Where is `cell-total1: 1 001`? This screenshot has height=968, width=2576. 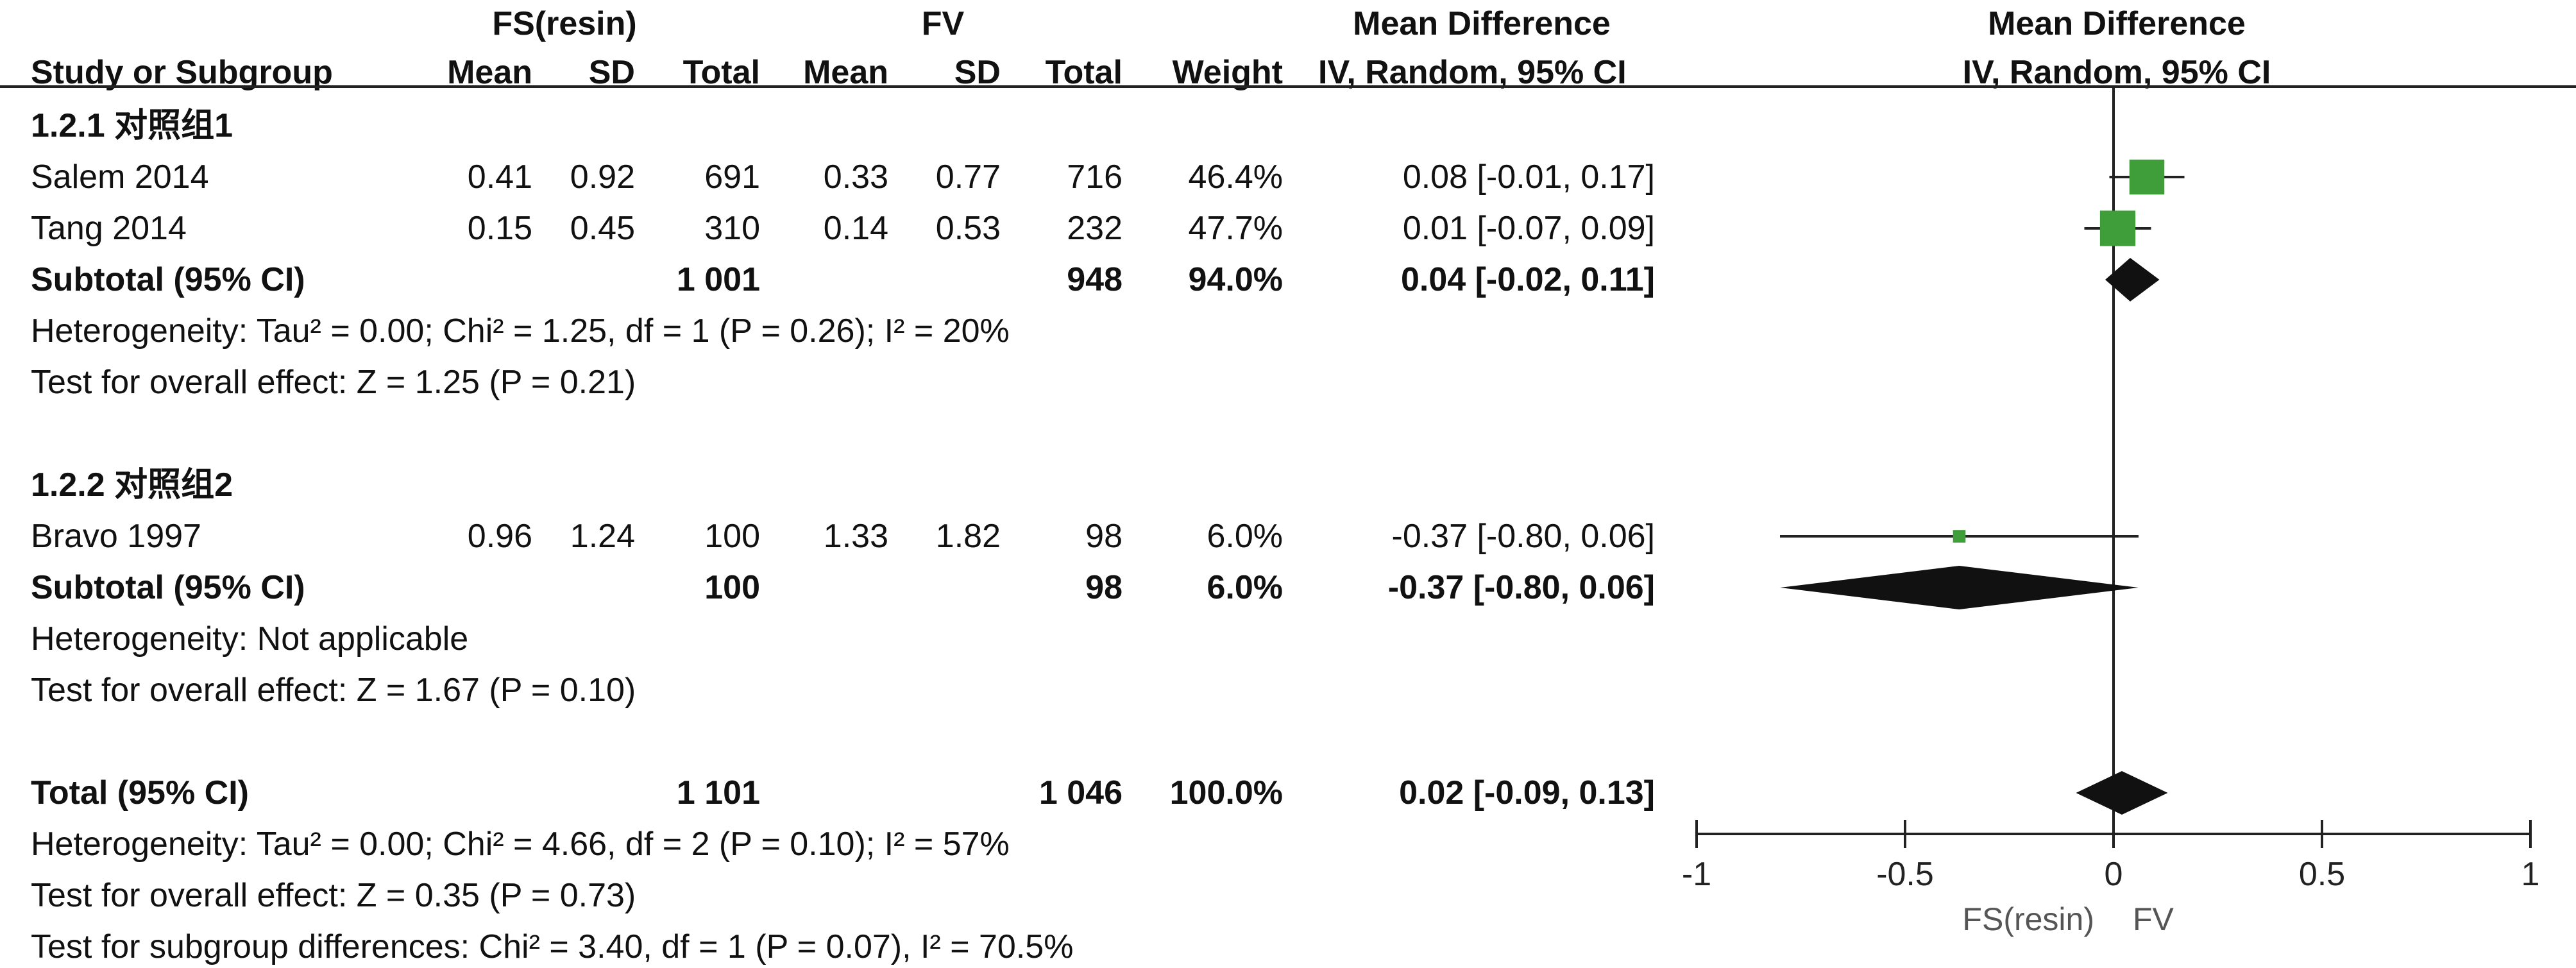
cell-total1: 1 001 is located at coordinates (718, 279).